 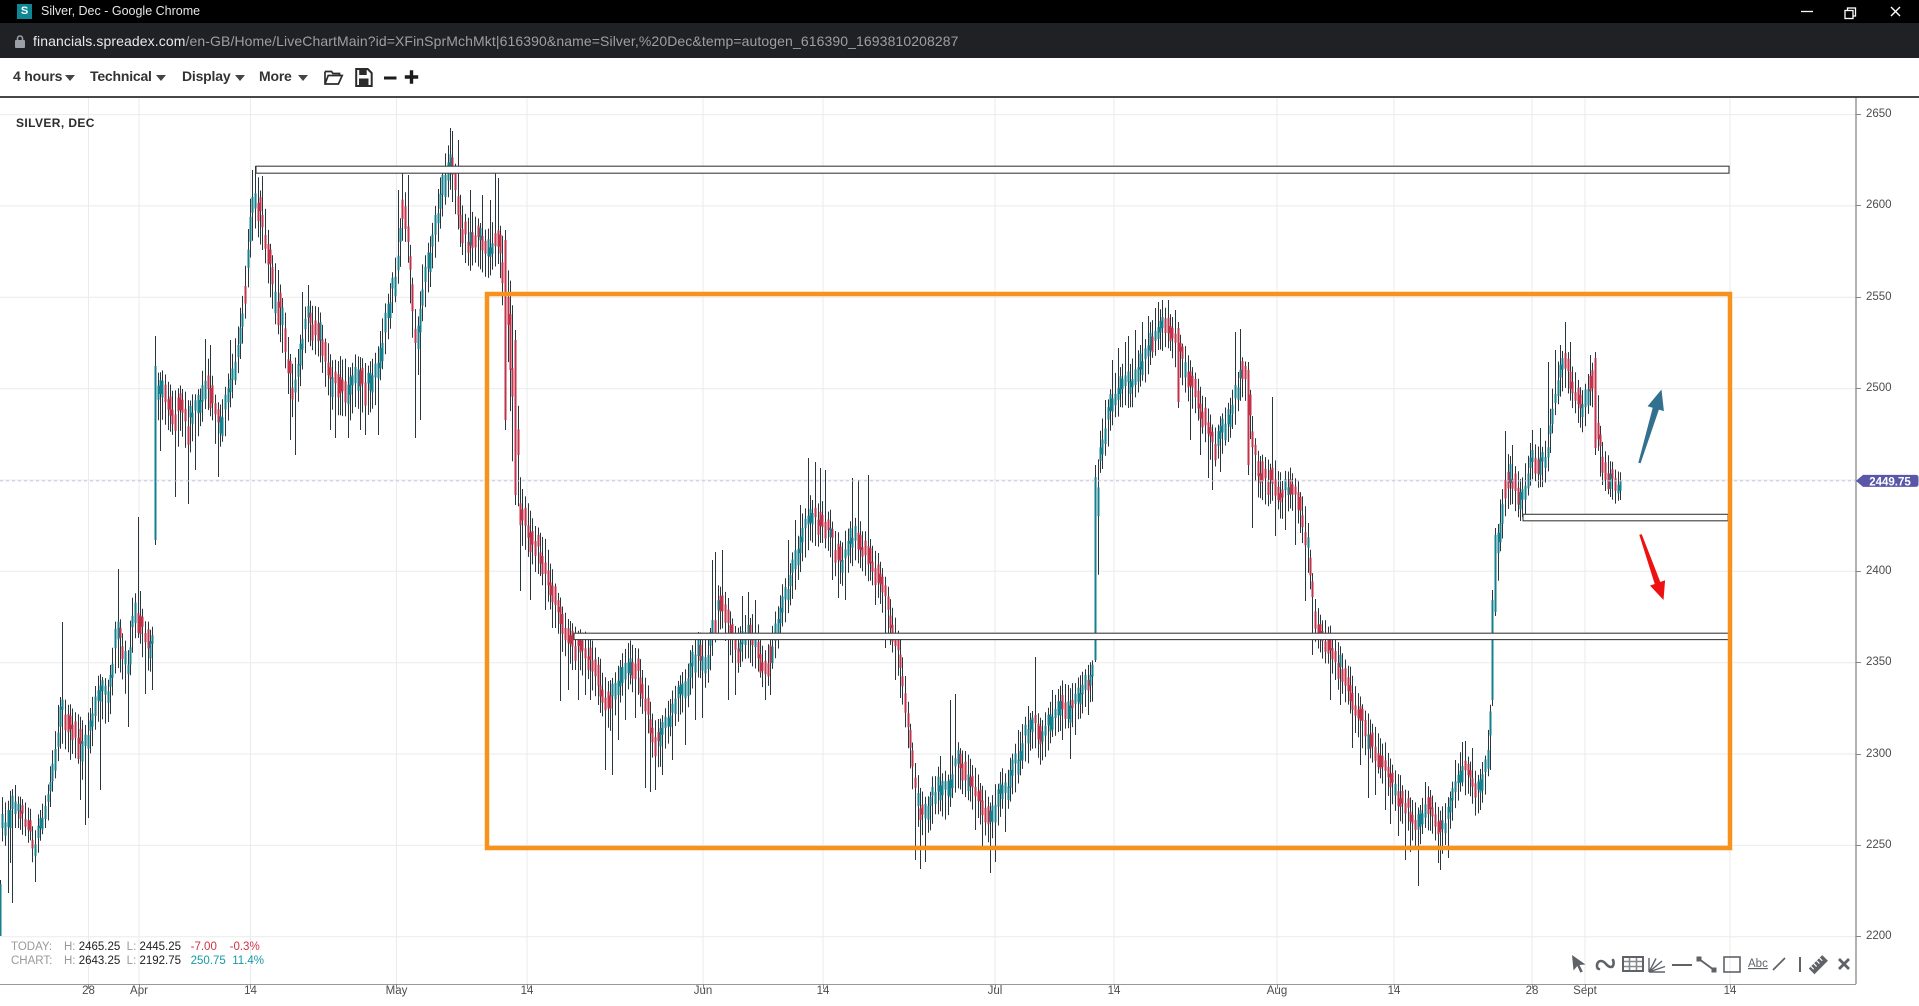 I want to click on svg-text: 2449.75, so click(x=1890, y=482).